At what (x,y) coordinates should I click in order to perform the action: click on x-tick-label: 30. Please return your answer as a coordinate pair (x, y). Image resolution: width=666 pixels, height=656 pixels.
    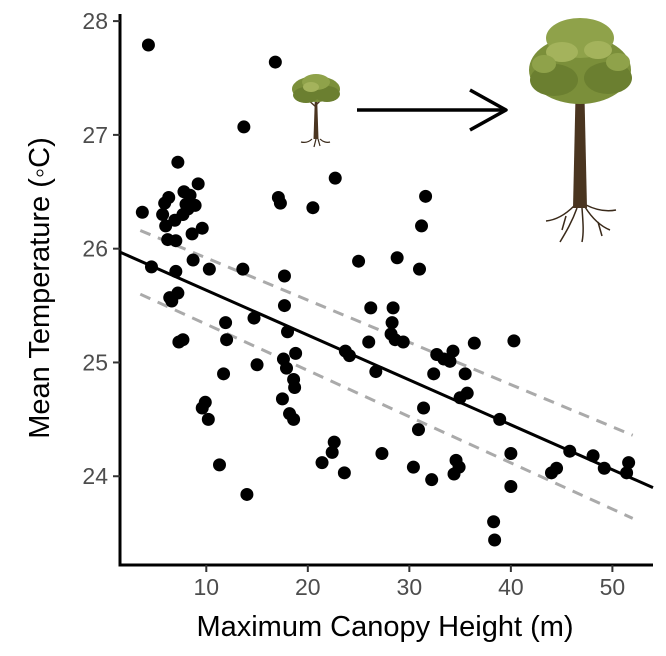
    Looking at the image, I should click on (410, 587).